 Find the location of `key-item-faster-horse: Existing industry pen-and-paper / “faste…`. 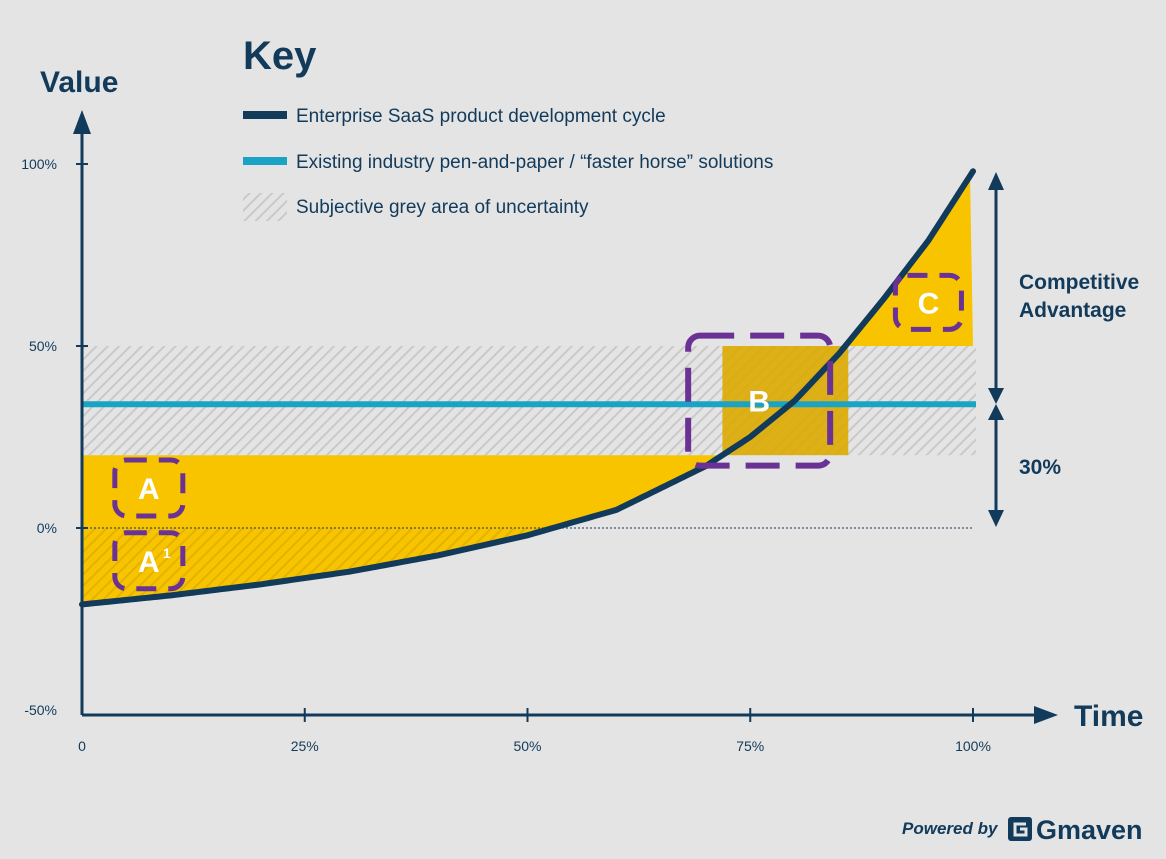

key-item-faster-horse: Existing industry pen-and-paper / “faste… is located at coordinates (534, 162).